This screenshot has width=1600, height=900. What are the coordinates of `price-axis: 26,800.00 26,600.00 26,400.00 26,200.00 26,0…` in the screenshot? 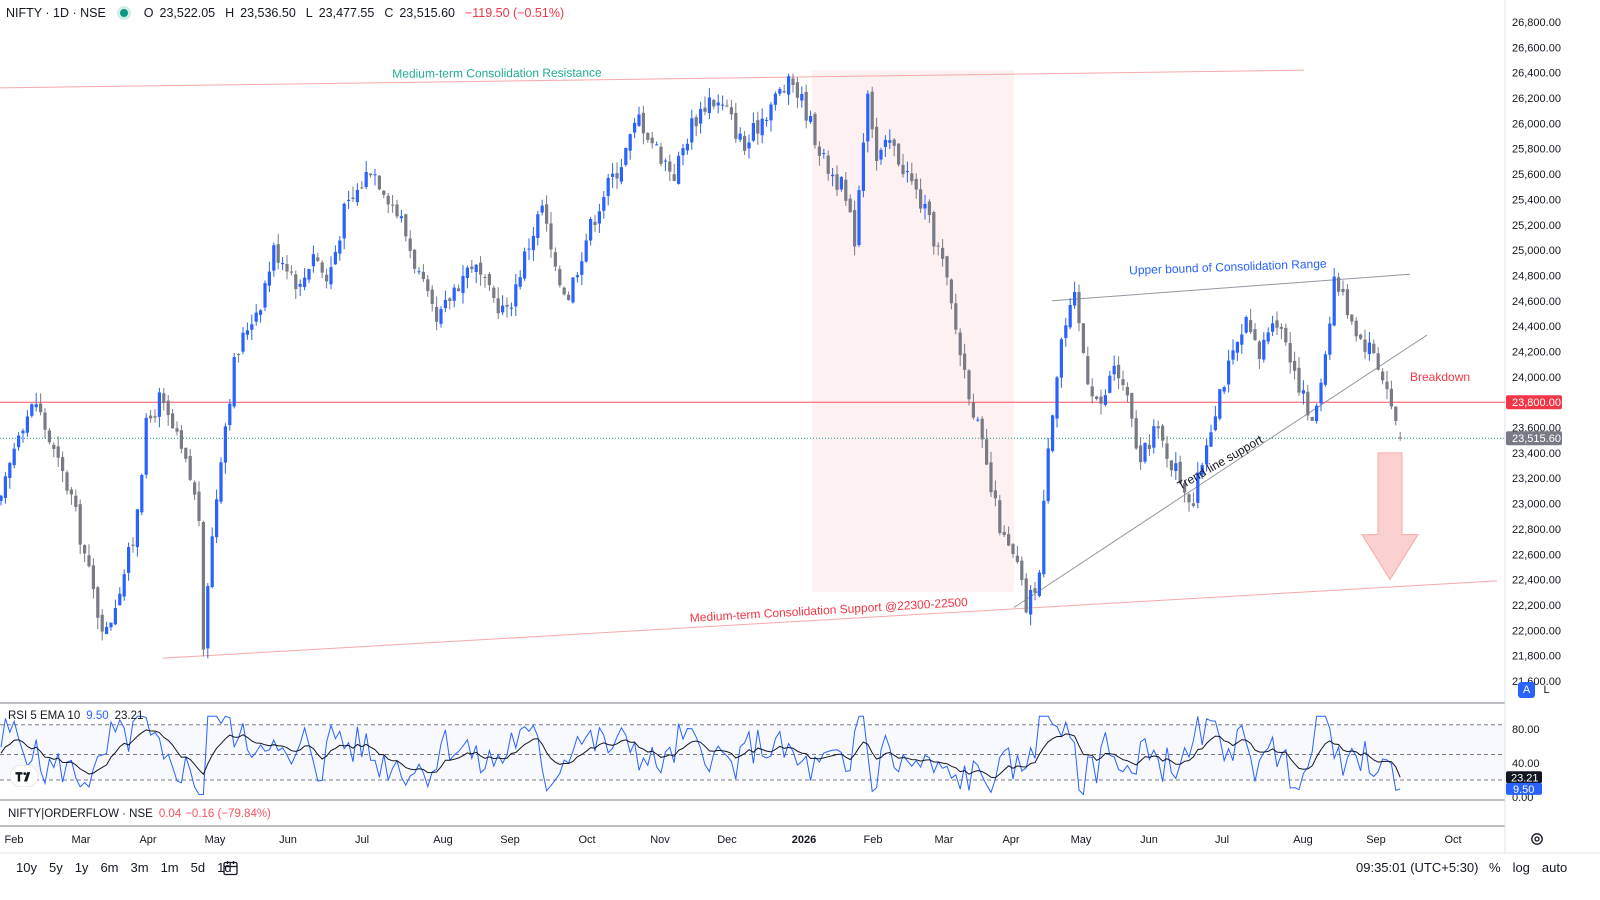 It's located at (1534, 352).